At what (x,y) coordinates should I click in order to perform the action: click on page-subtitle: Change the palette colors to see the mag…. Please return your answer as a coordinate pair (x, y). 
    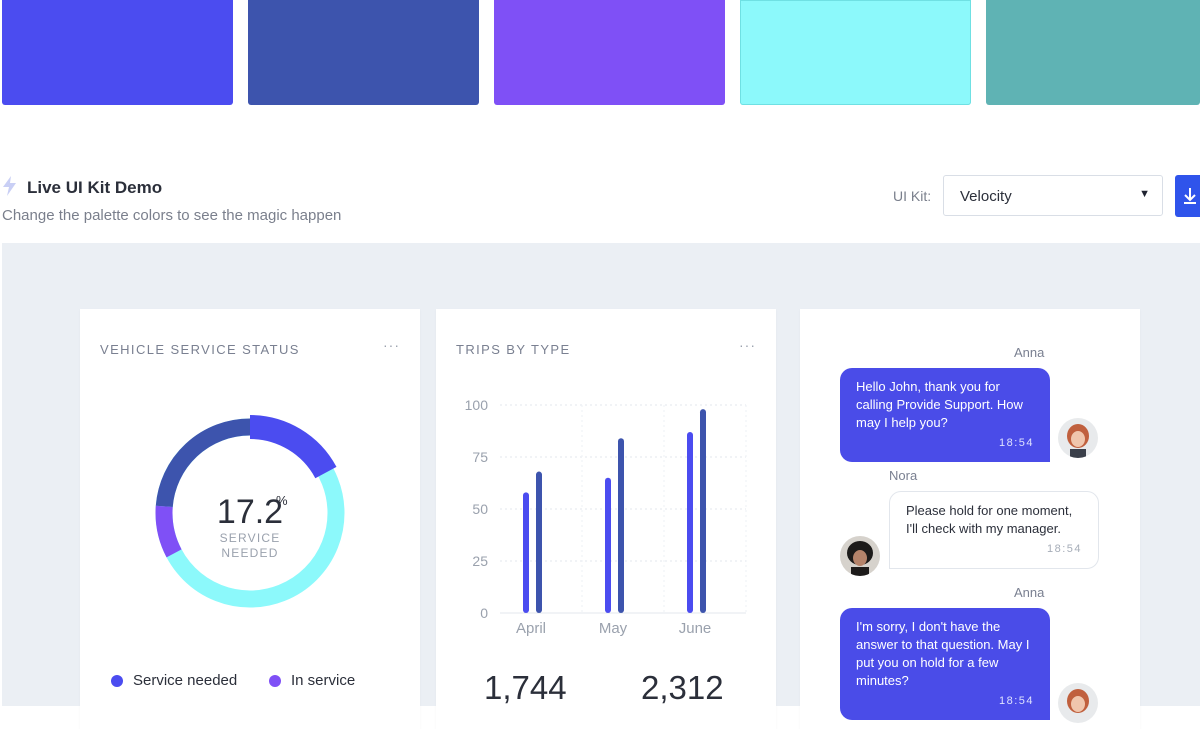
    Looking at the image, I should click on (172, 215).